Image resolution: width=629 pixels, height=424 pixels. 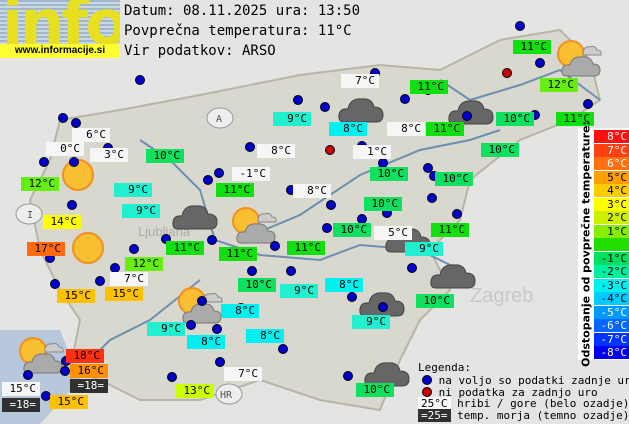 What do you see at coordinates (434, 415) in the screenshot?
I see `legend-sea-sample: =25=` at bounding box center [434, 415].